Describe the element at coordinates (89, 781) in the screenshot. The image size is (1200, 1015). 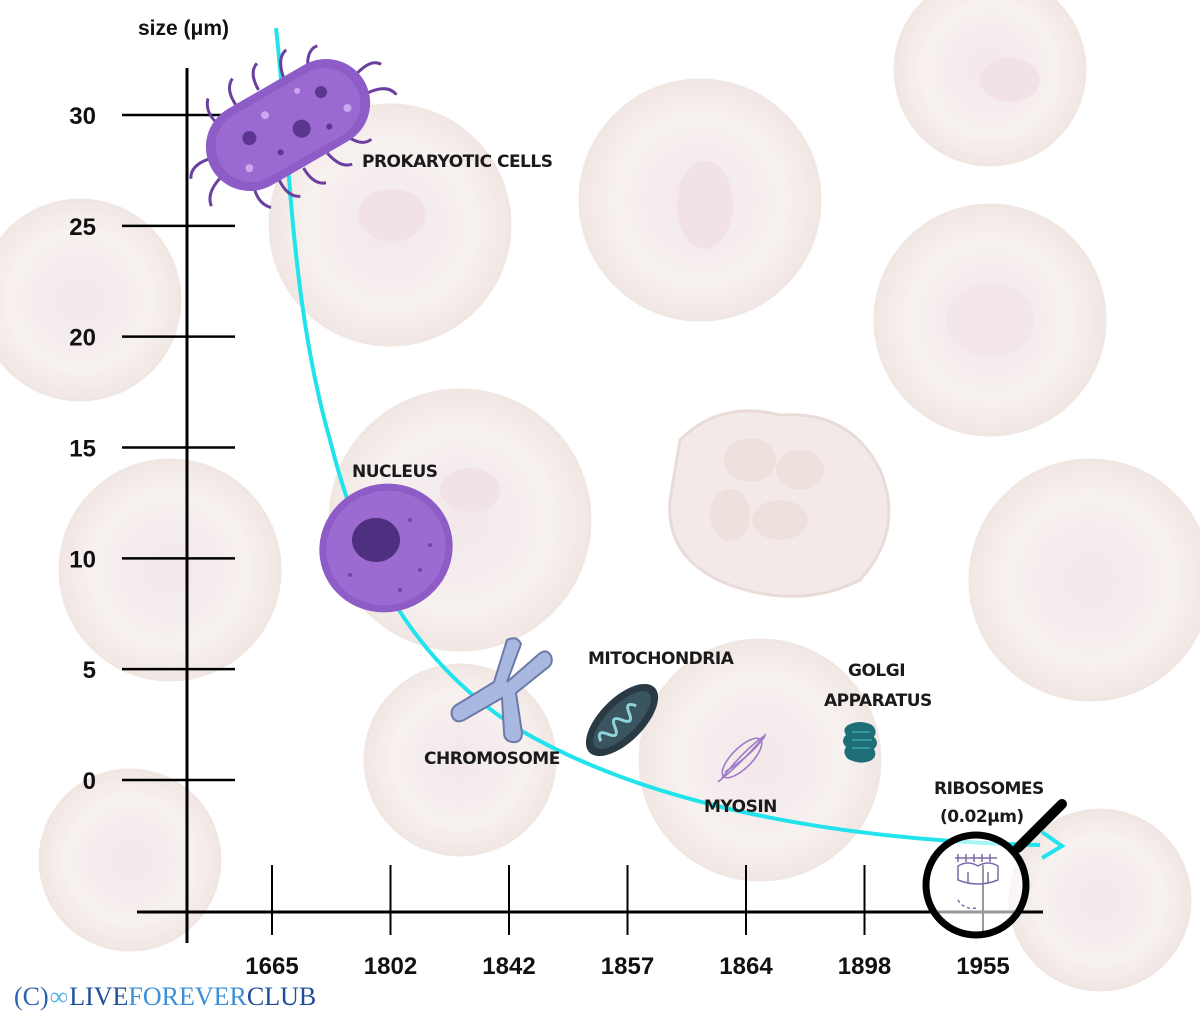
I see `y-tick-label-0: 0` at that location.